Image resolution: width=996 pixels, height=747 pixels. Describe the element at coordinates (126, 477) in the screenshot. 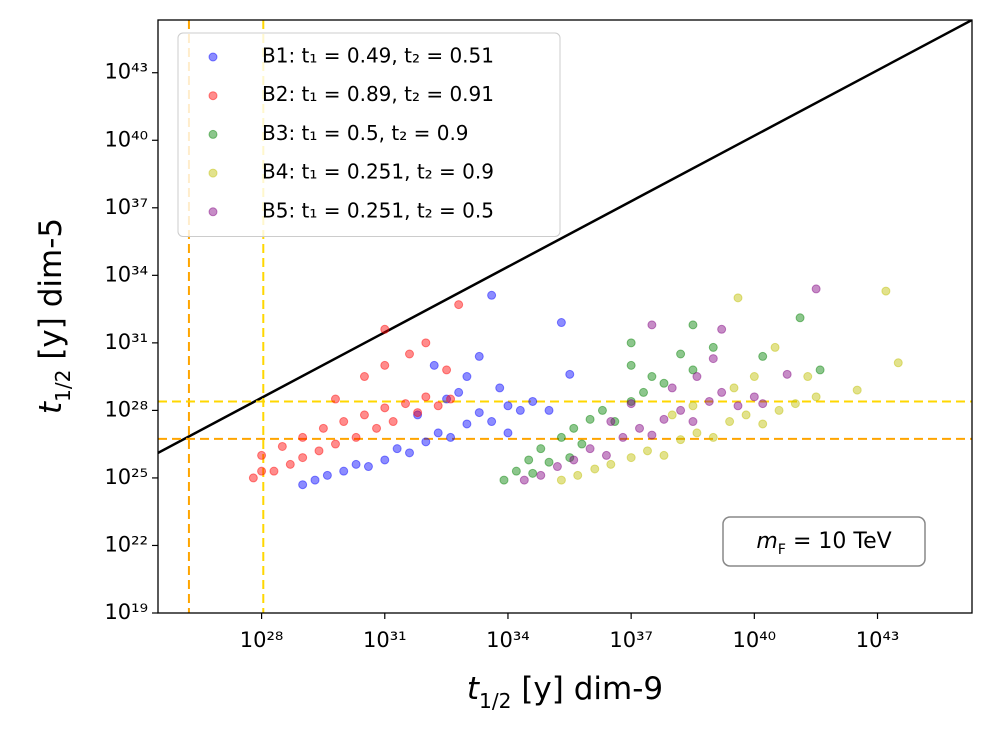

I see `y-tick-label: 10²⁵` at that location.